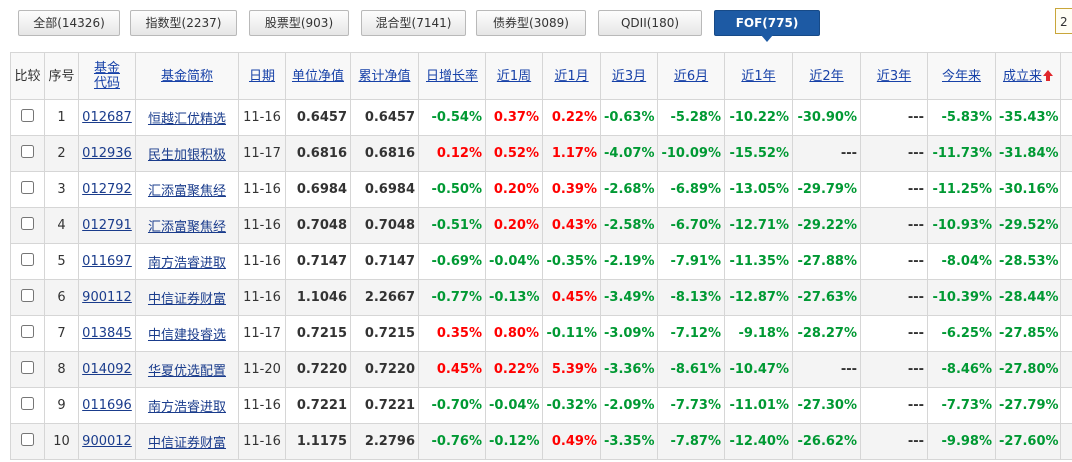 The width and height of the screenshot is (1072, 462). What do you see at coordinates (514, 441) in the screenshot?
I see `value-cell: -0.12%` at bounding box center [514, 441].